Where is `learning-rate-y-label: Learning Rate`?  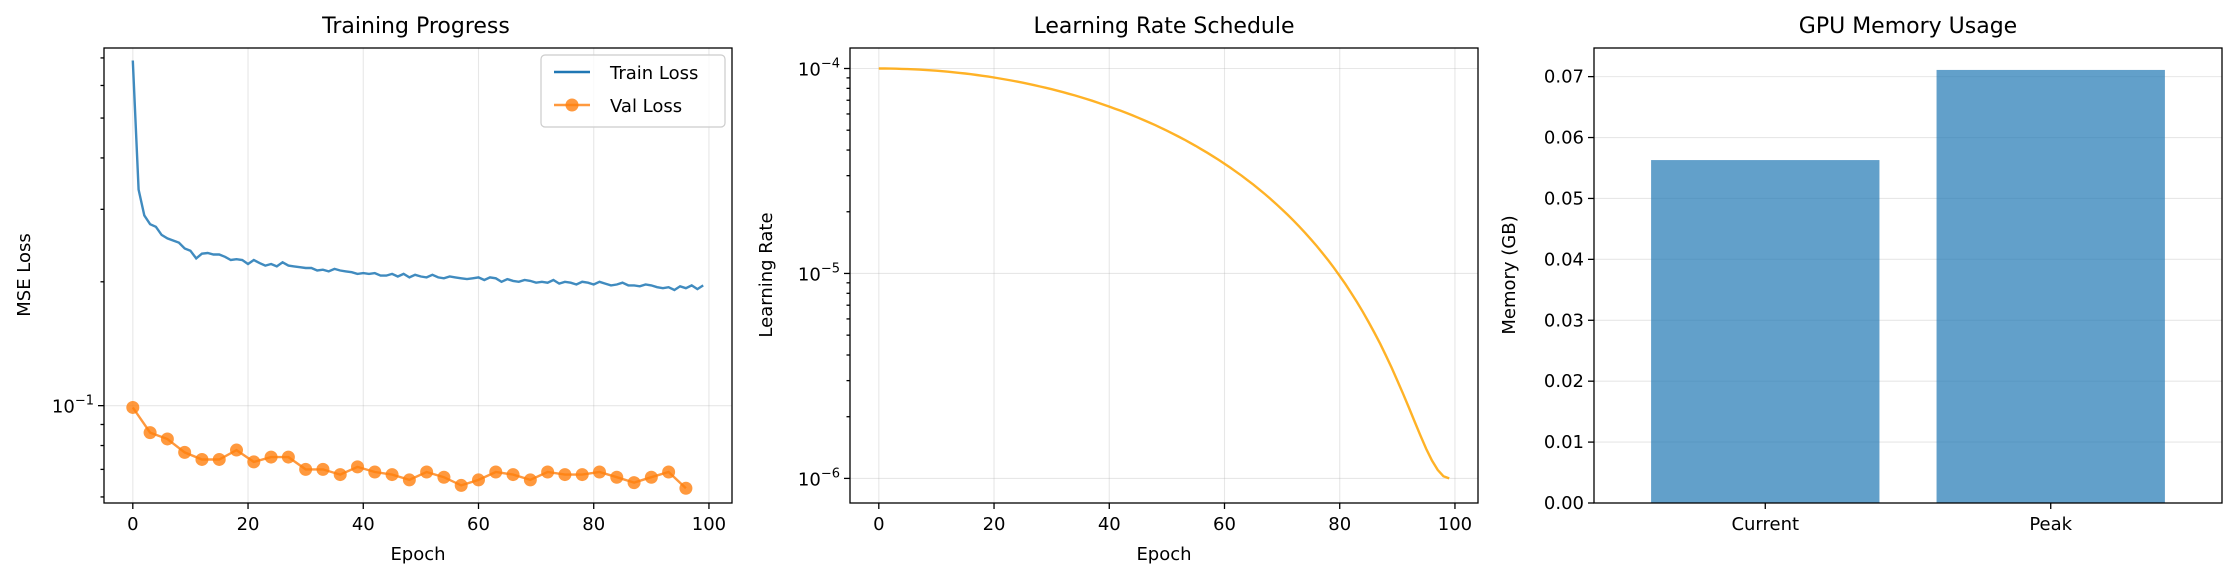 learning-rate-y-label: Learning Rate is located at coordinates (766, 274).